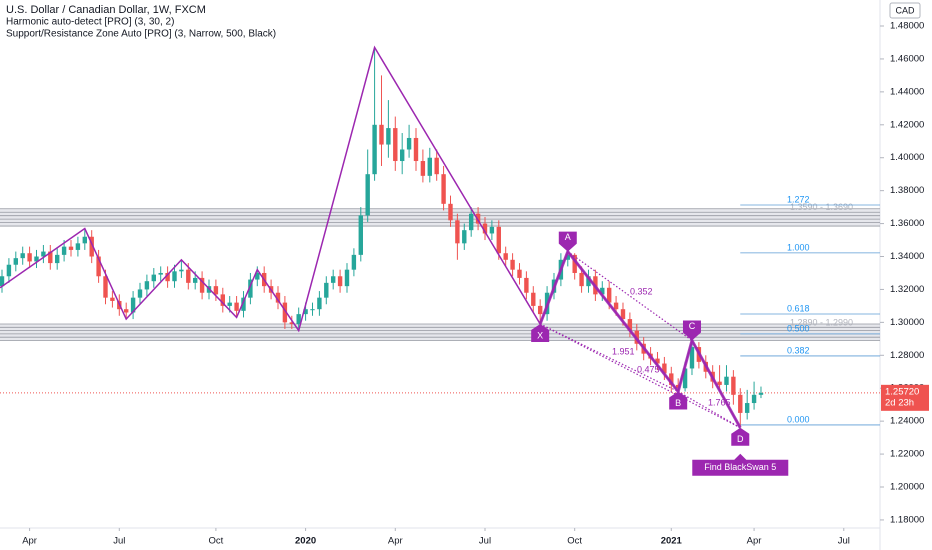 The height and width of the screenshot is (550, 932). I want to click on y-tick-label: 1.38000, so click(907, 190).